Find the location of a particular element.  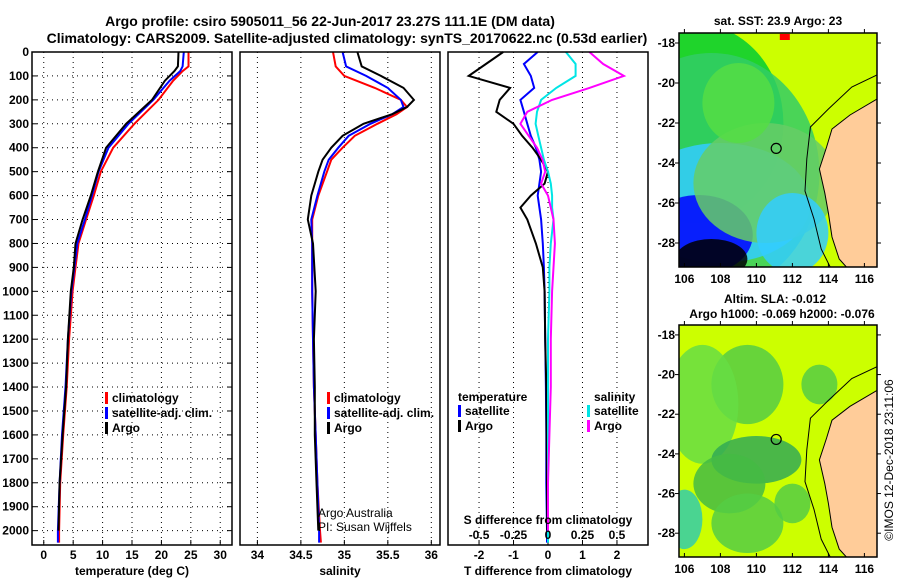

x-axis-label: salinity is located at coordinates (340, 571).